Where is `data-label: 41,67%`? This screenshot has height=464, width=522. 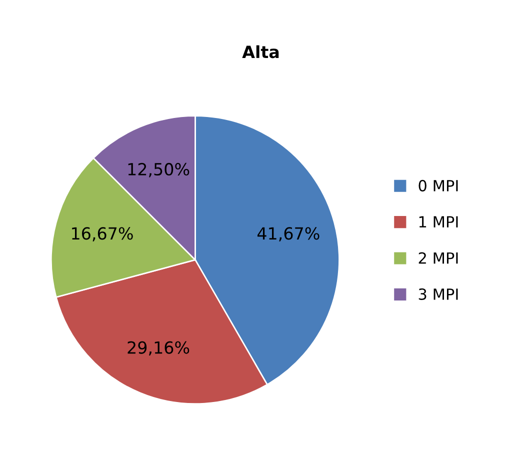 data-label: 41,67% is located at coordinates (288, 234).